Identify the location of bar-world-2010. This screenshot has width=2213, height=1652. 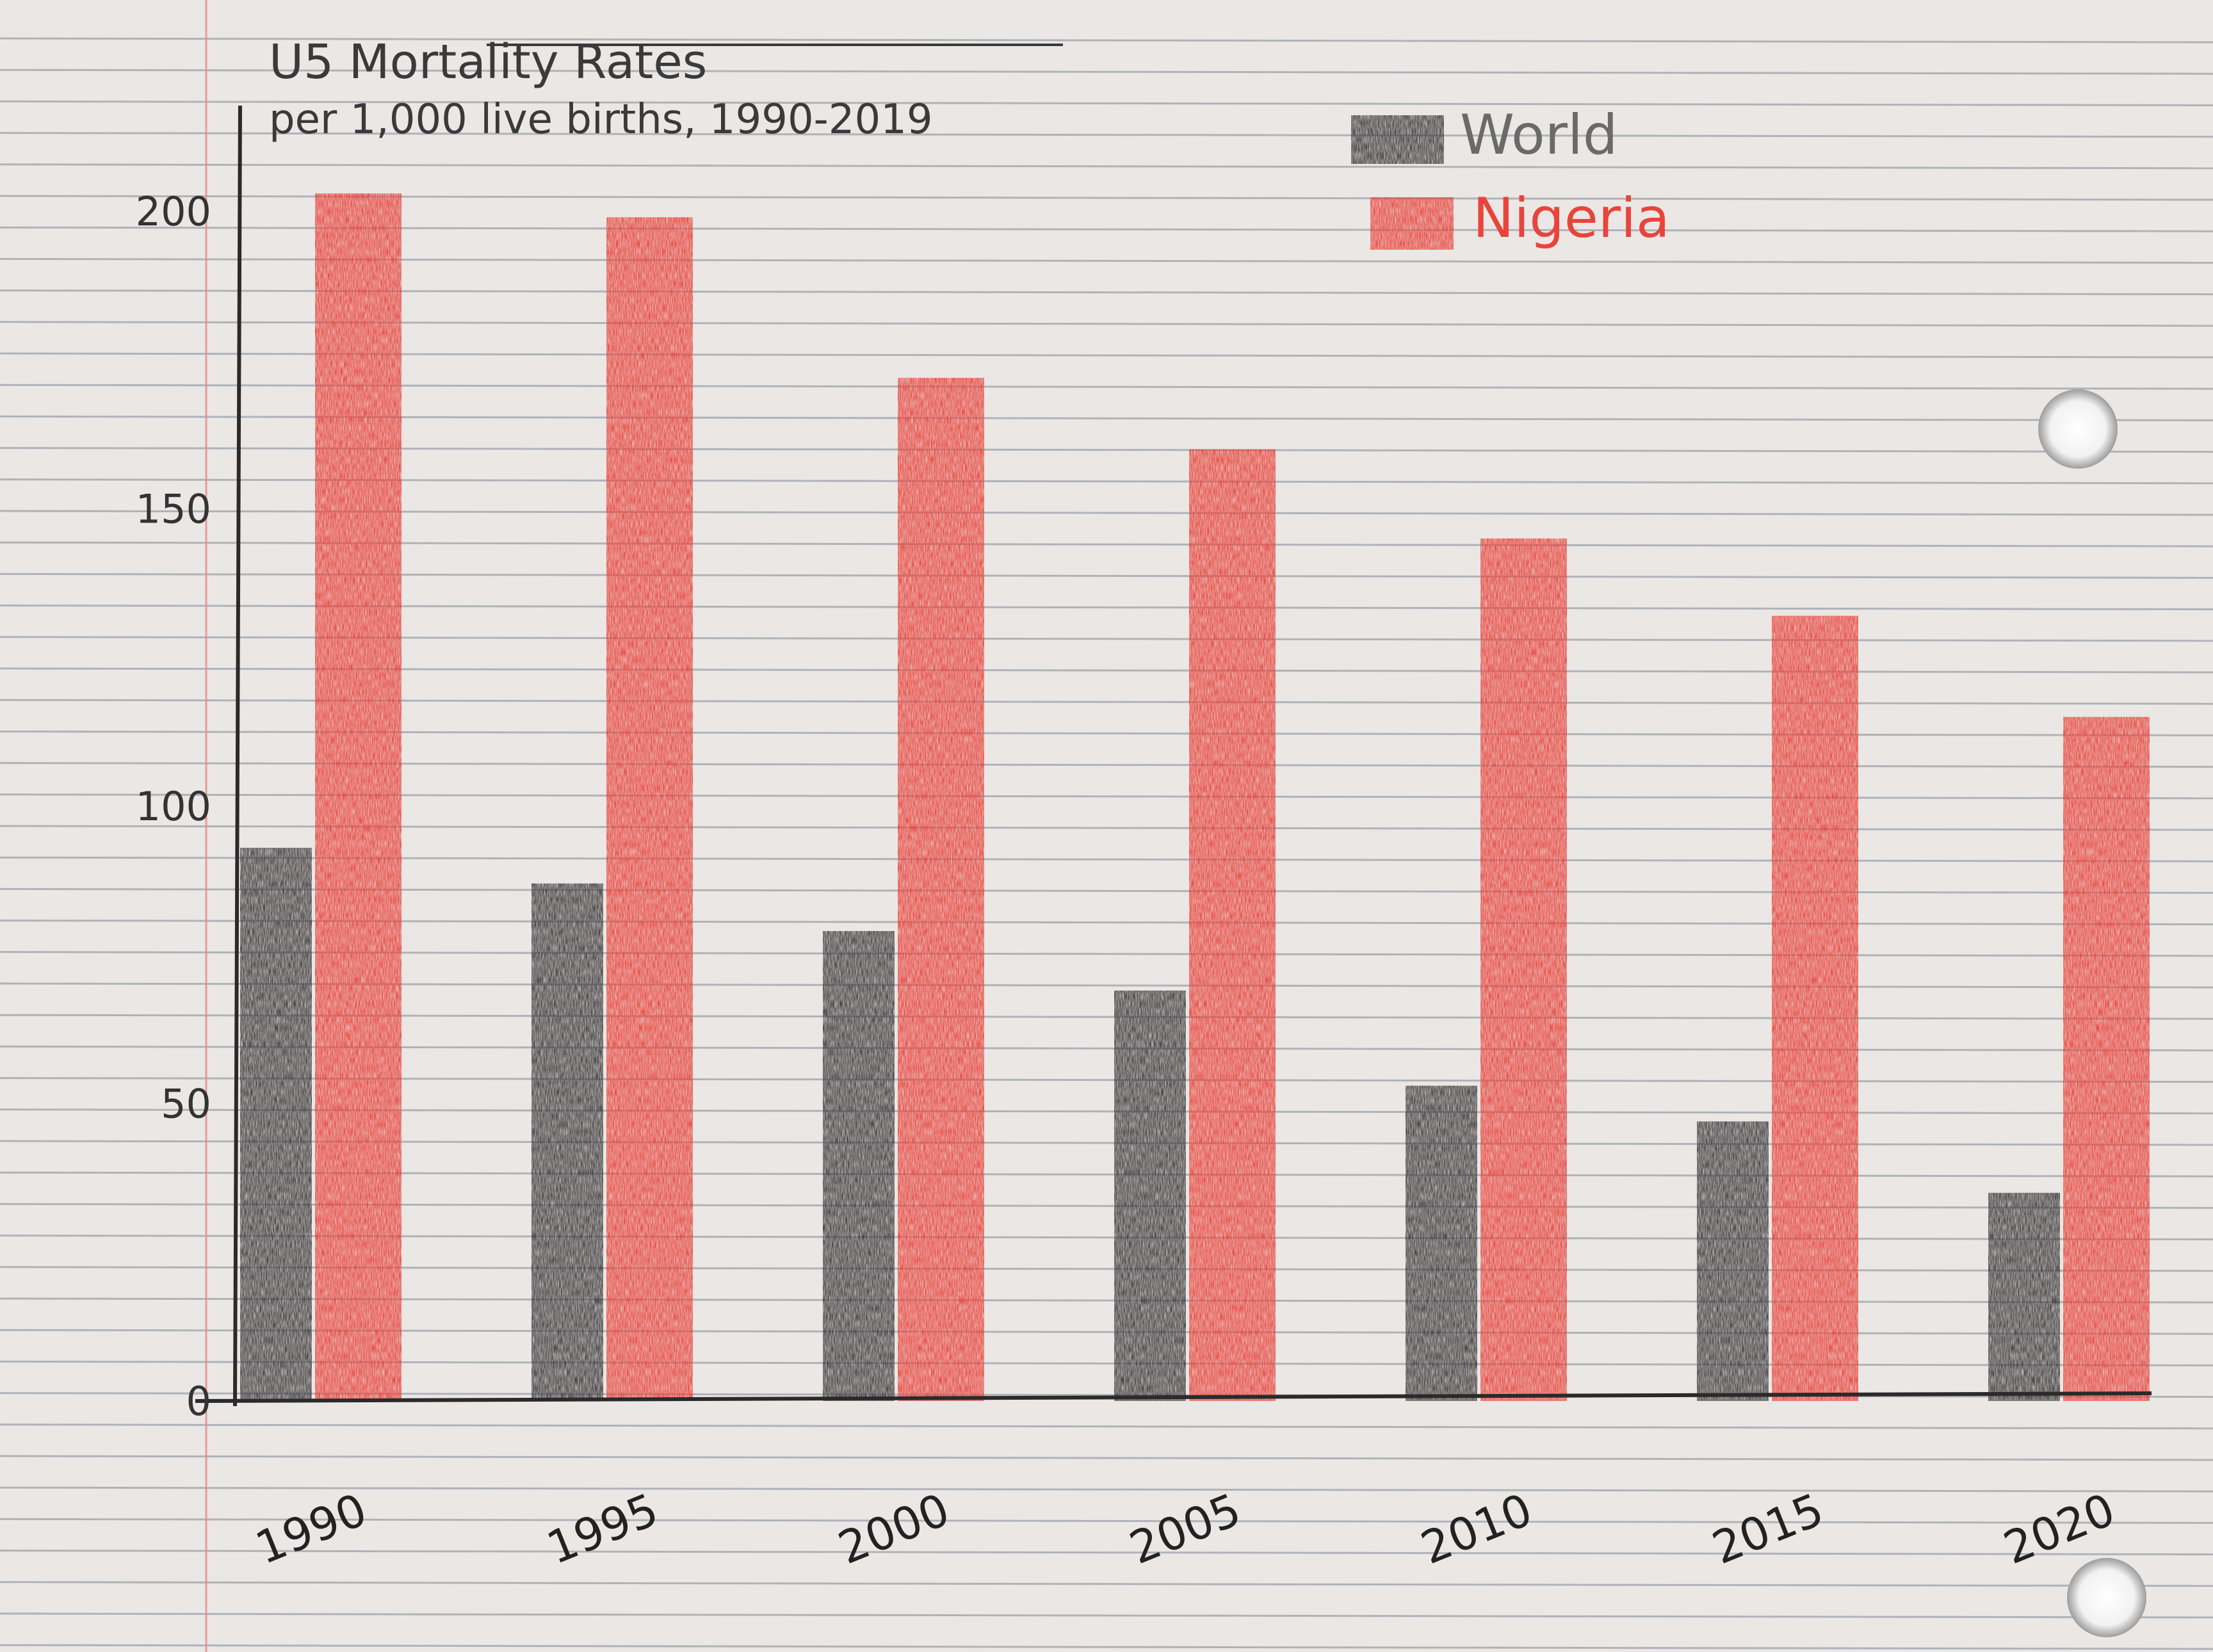
(1442, 1243).